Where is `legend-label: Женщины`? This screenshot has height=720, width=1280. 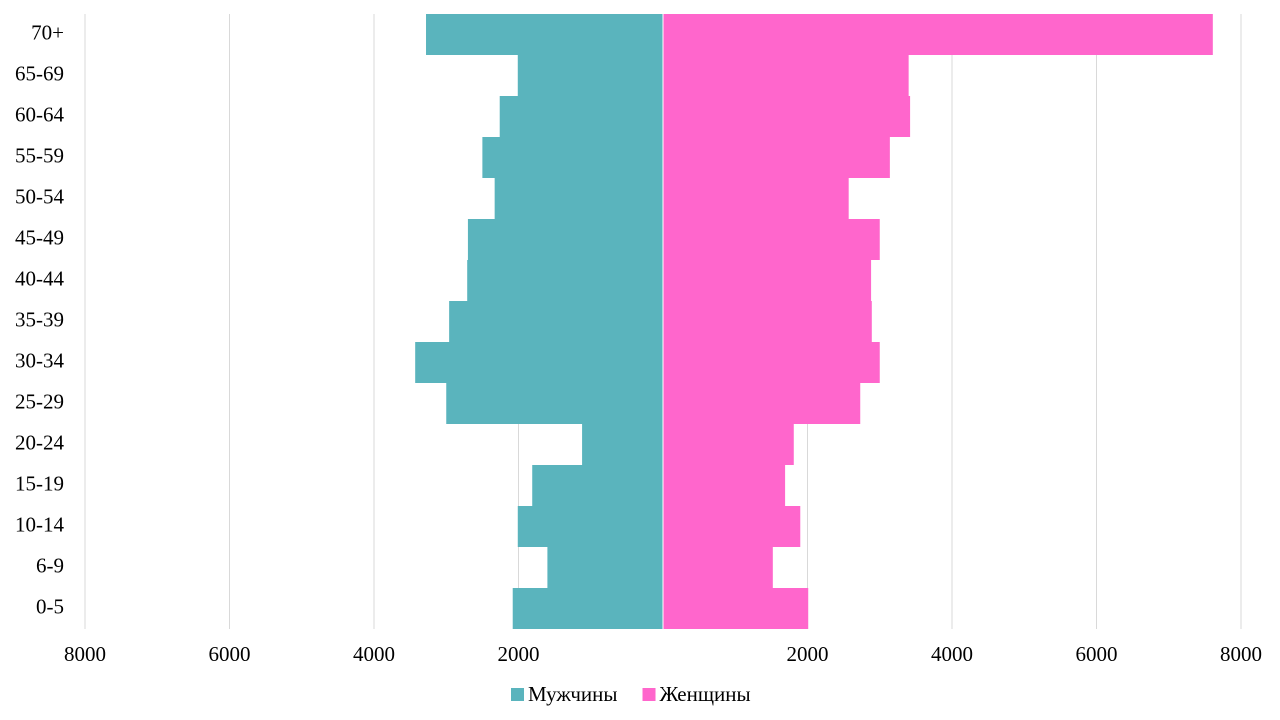 legend-label: Женщины is located at coordinates (705, 694).